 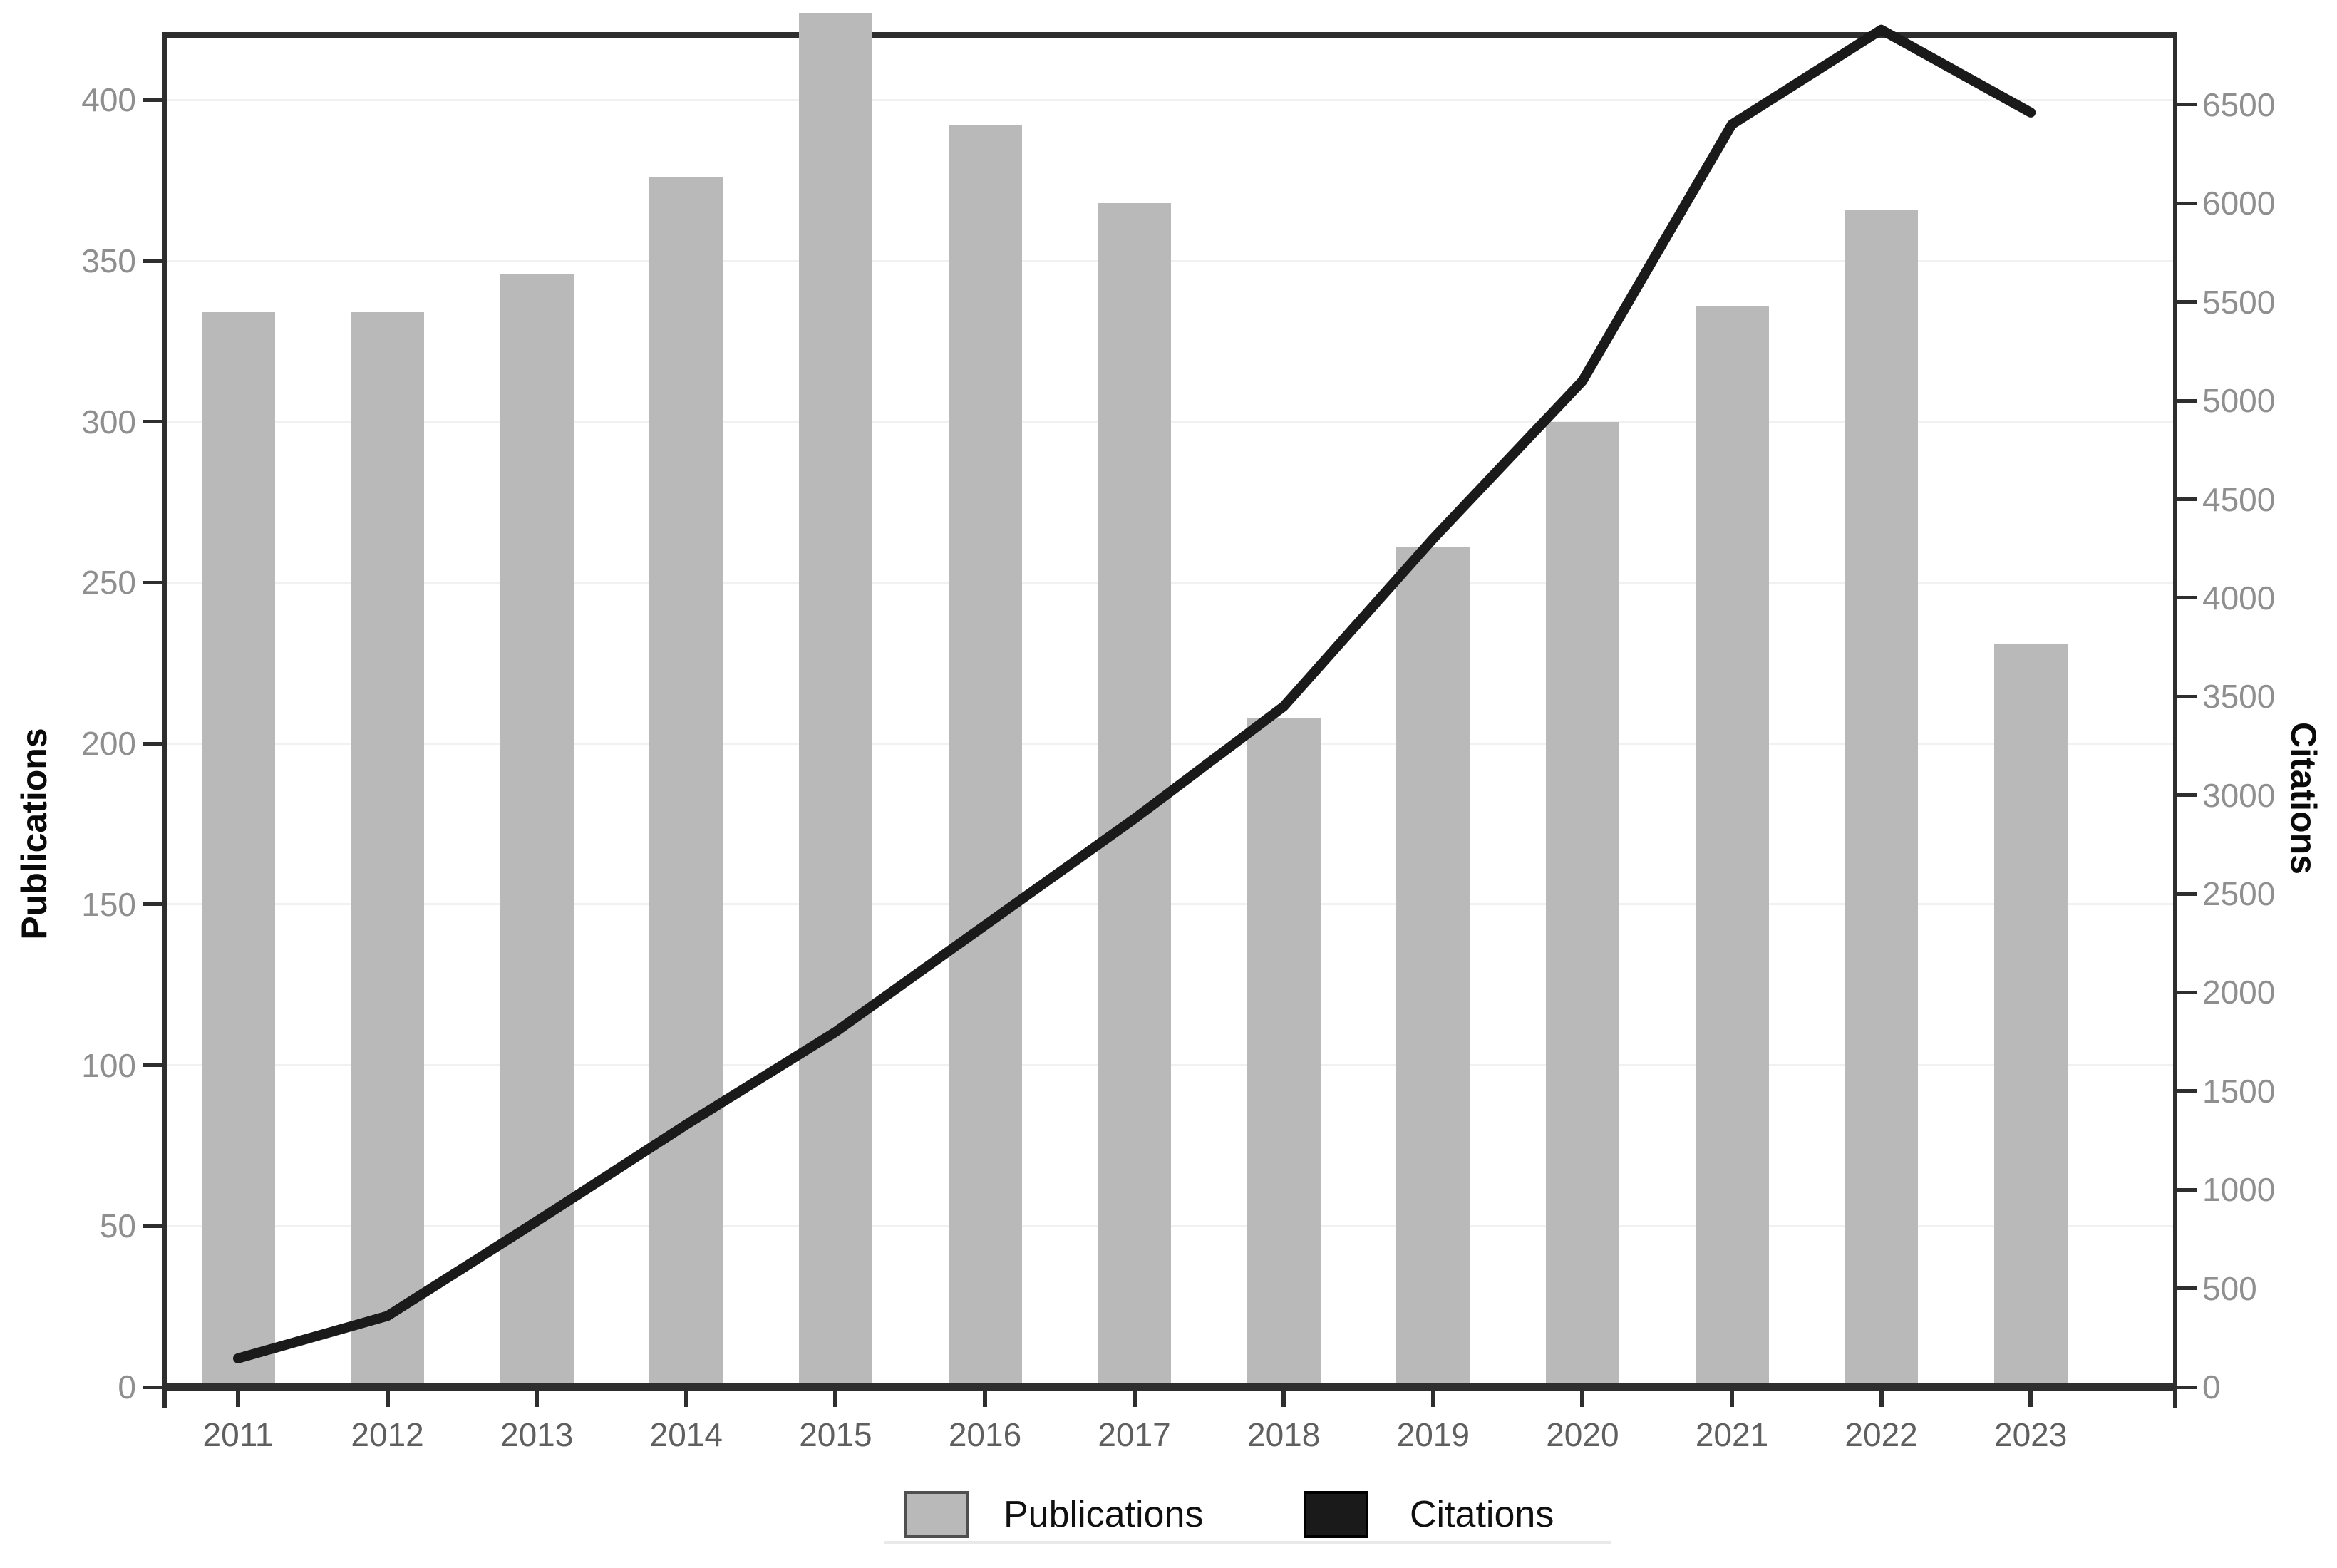 What do you see at coordinates (936, 1515) in the screenshot?
I see `publications-swatch-icon` at bounding box center [936, 1515].